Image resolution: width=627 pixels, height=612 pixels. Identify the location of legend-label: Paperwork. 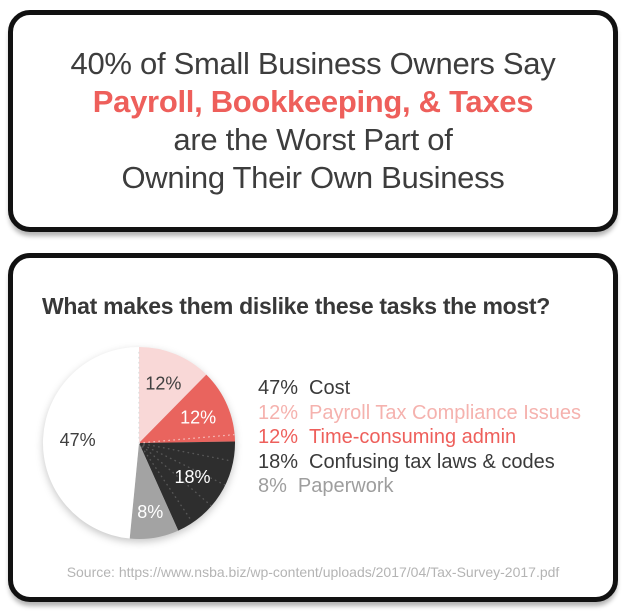
(345, 486).